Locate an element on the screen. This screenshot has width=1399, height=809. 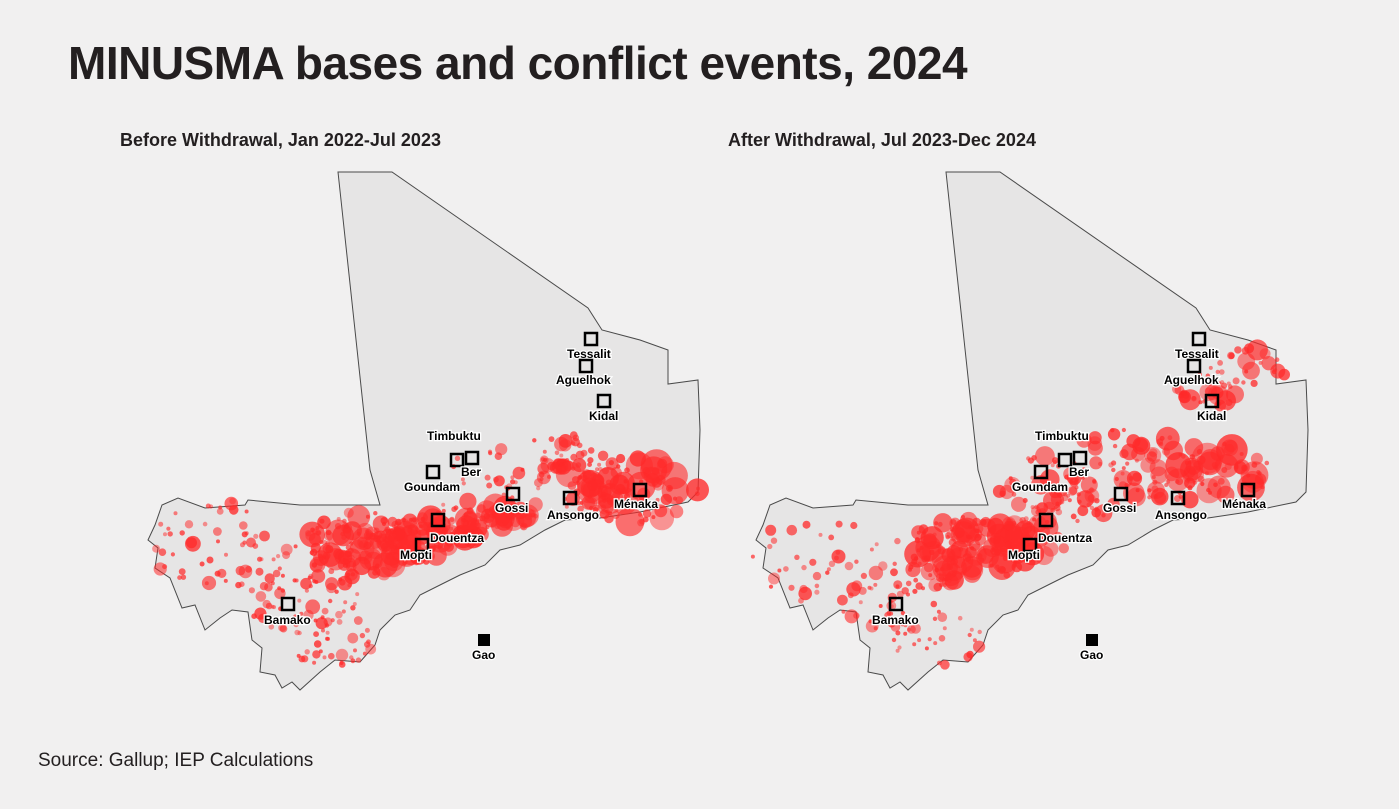
panel-title-after: After Withdrawal, Jul 2023-Dec 2024 is located at coordinates (882, 140).